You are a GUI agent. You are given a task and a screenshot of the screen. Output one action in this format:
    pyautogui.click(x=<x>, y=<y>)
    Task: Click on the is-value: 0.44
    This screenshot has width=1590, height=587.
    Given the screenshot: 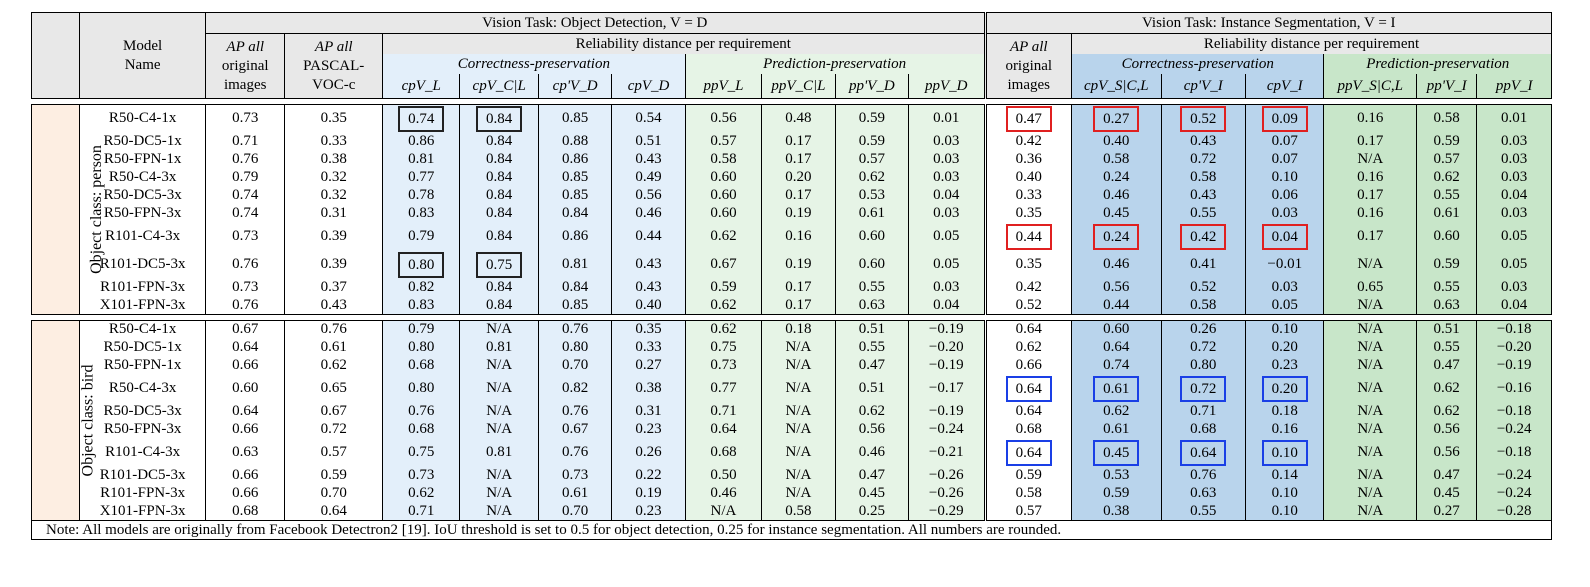 What is the action you would take?
    pyautogui.click(x=1116, y=305)
    